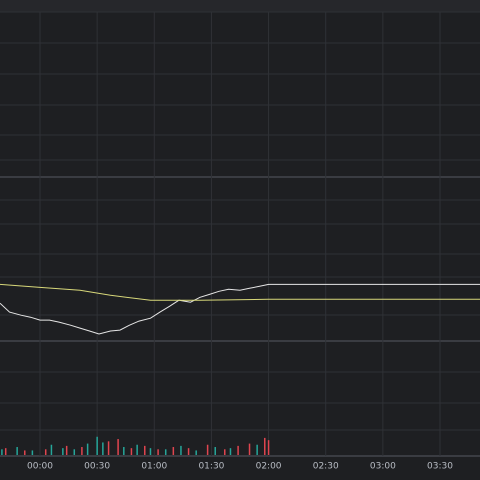  Describe the element at coordinates (211, 467) in the screenshot. I see `x-tick-label: 01:30` at that location.